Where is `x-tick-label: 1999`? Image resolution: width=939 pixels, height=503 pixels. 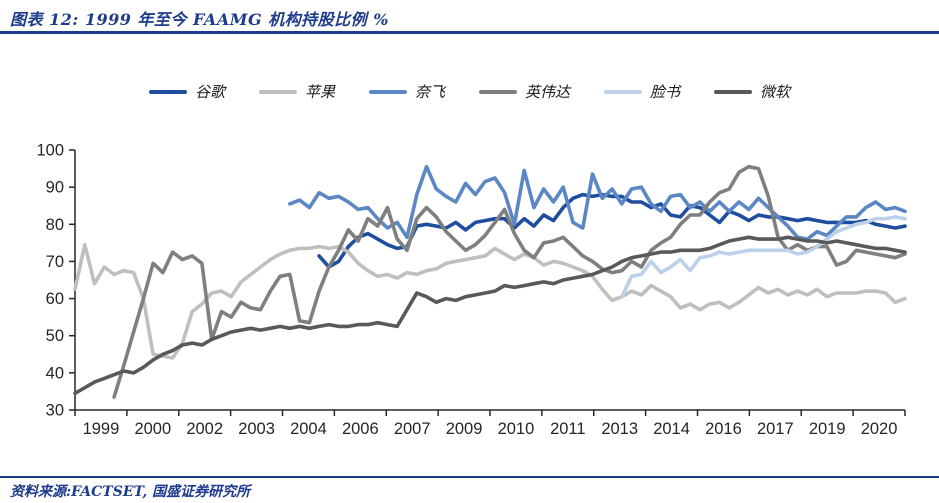 x-tick-label: 1999 is located at coordinates (101, 429).